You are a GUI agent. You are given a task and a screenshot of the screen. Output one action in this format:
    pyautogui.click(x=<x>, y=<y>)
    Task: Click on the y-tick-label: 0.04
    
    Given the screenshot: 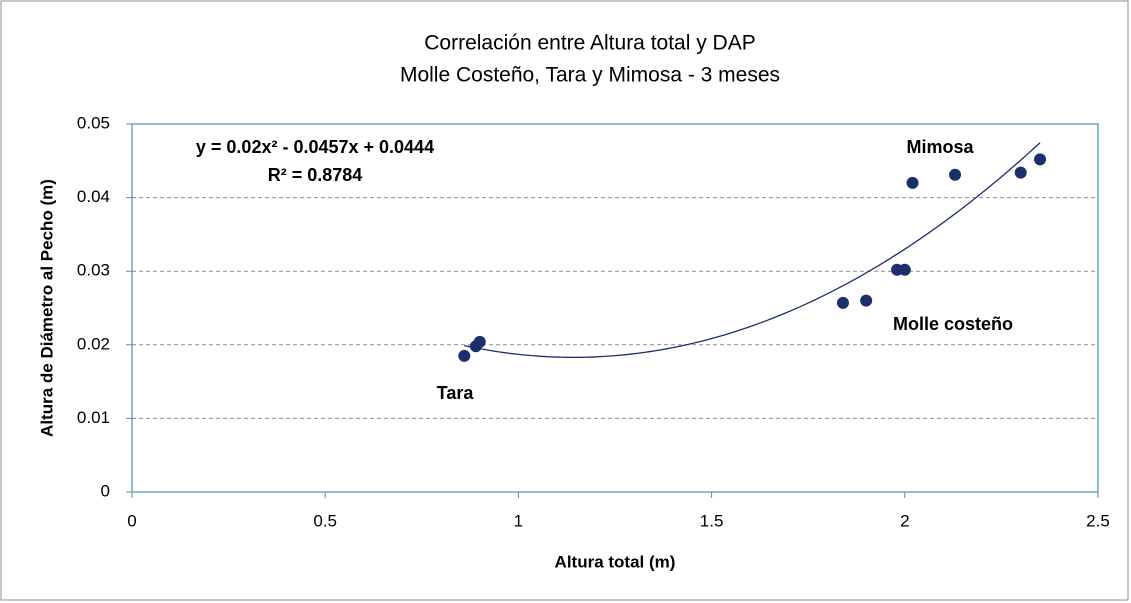 What is the action you would take?
    pyautogui.click(x=93, y=196)
    